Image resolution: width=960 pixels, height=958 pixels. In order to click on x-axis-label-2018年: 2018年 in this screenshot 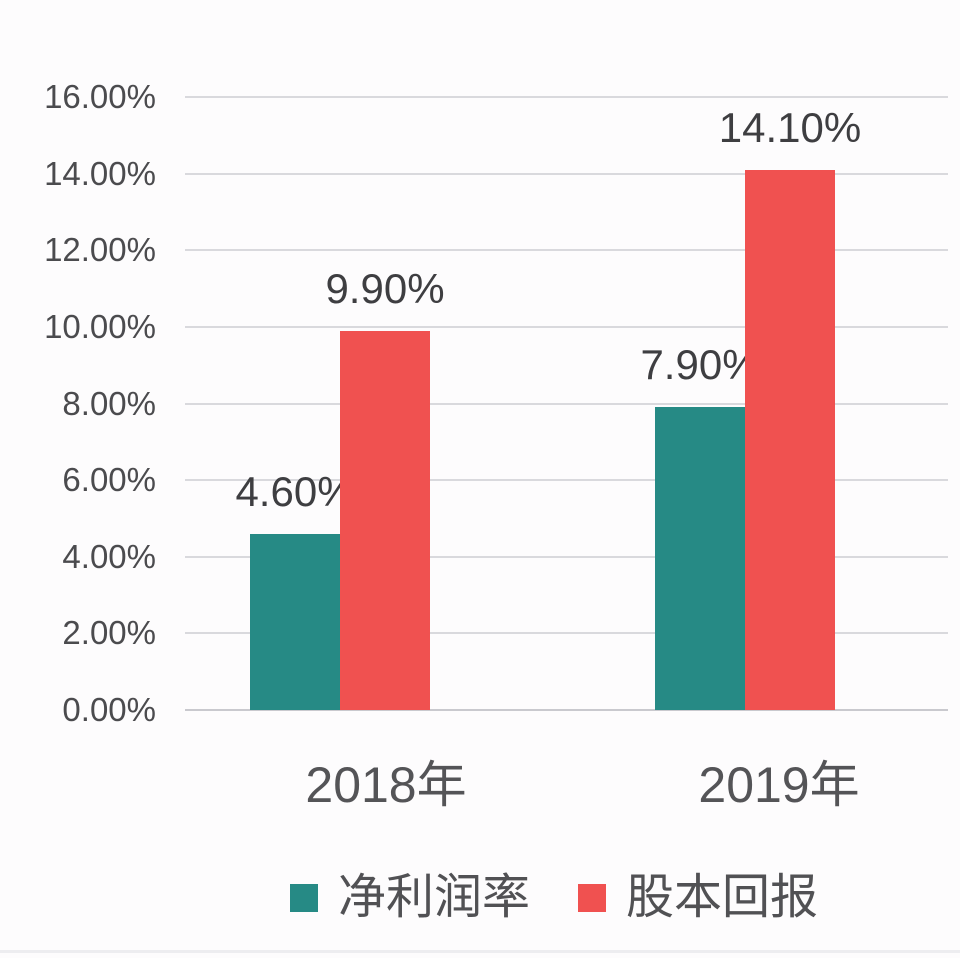, I will do `click(386, 785)`.